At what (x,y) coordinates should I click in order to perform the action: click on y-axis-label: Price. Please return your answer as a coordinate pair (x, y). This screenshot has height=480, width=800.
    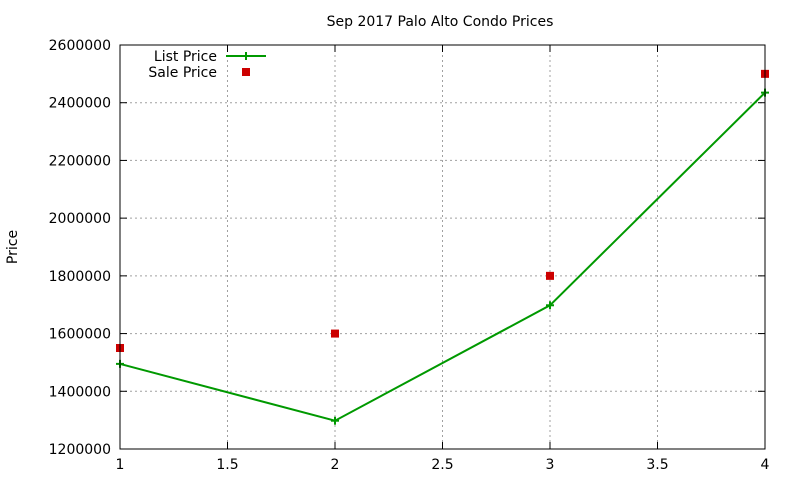
    Looking at the image, I should click on (13, 247).